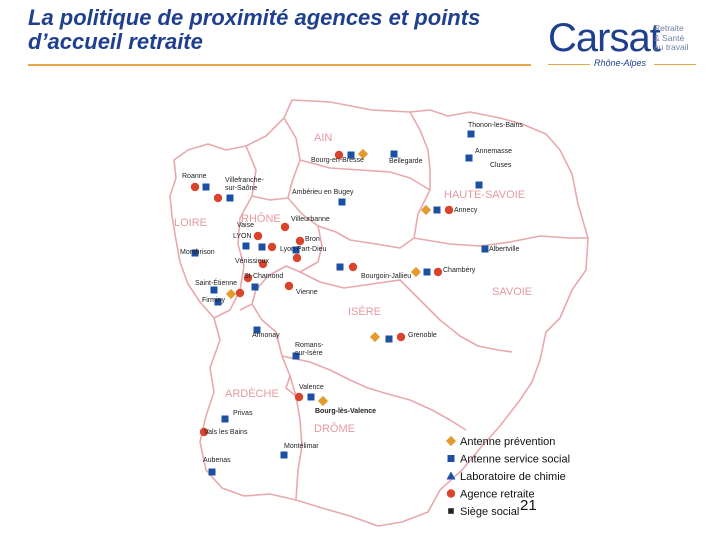 This screenshot has width=720, height=540. Describe the element at coordinates (513, 477) in the screenshot. I see `legend-label: Laboratoire de chimie` at that location.